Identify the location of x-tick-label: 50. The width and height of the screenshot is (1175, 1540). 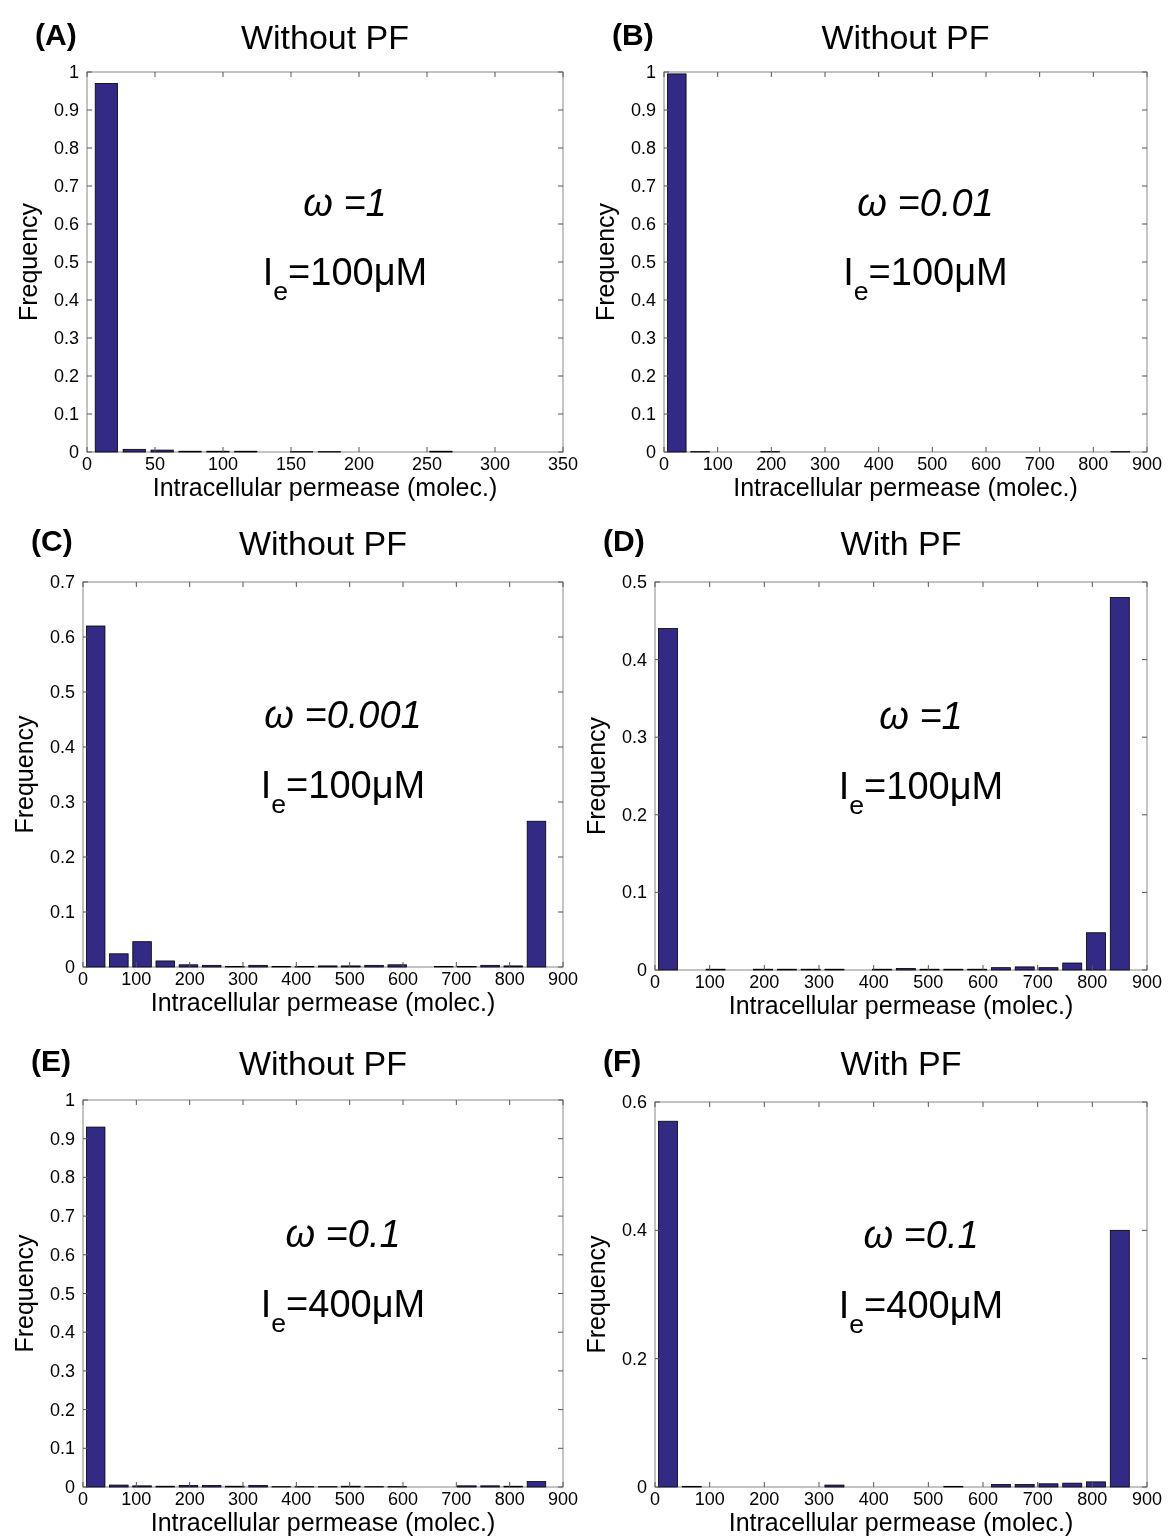
(155, 464).